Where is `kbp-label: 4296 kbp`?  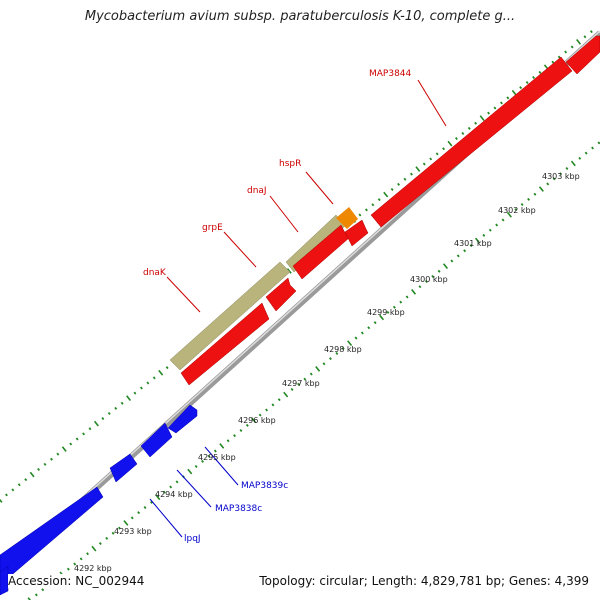
kbp-label: 4296 kbp is located at coordinates (257, 420).